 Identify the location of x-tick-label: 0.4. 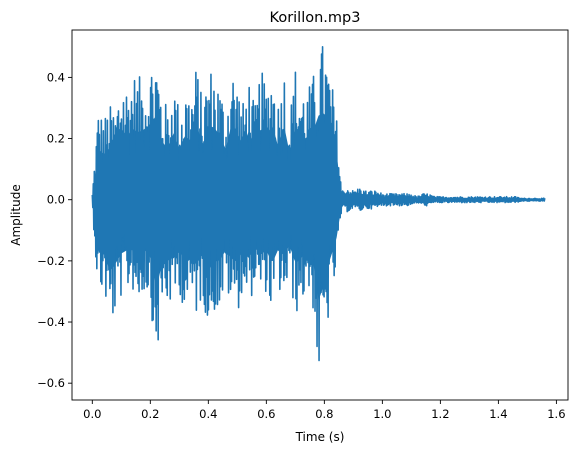
(208, 414).